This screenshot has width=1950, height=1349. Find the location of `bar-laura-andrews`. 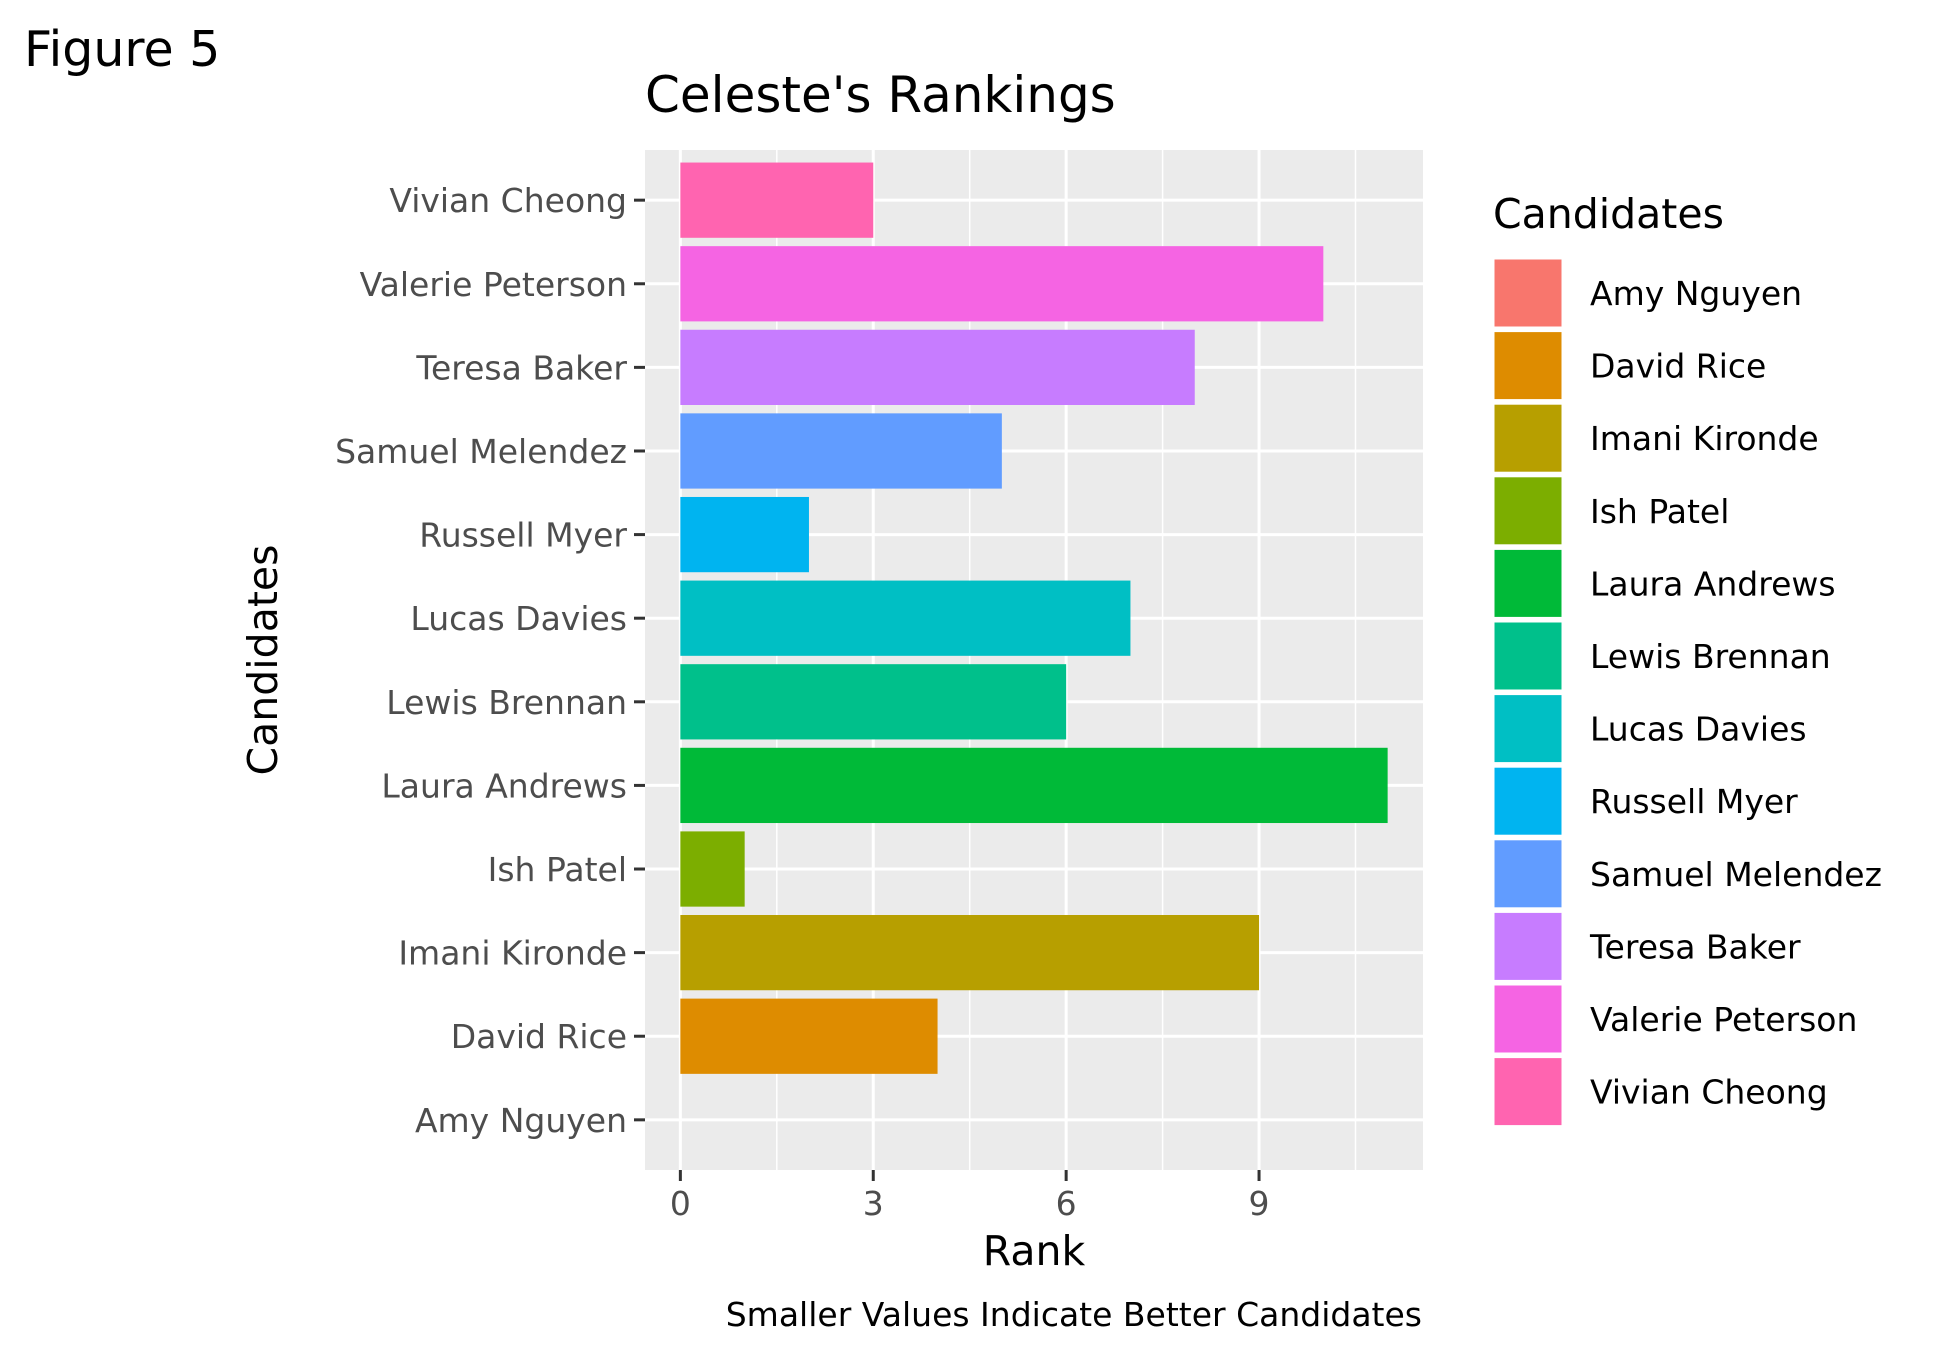

bar-laura-andrews is located at coordinates (1034, 785).